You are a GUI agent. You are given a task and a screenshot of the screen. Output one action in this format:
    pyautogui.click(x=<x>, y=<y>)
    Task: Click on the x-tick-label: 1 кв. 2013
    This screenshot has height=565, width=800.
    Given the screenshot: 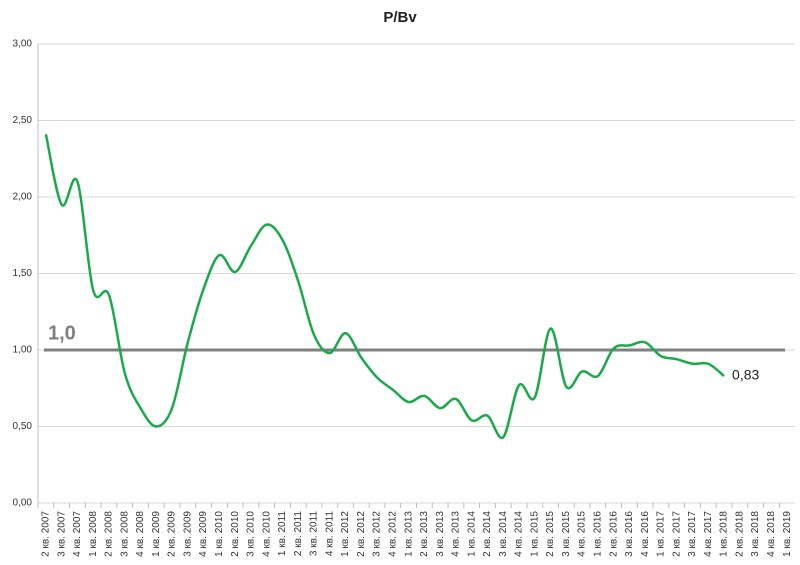 What is the action you would take?
    pyautogui.click(x=408, y=534)
    